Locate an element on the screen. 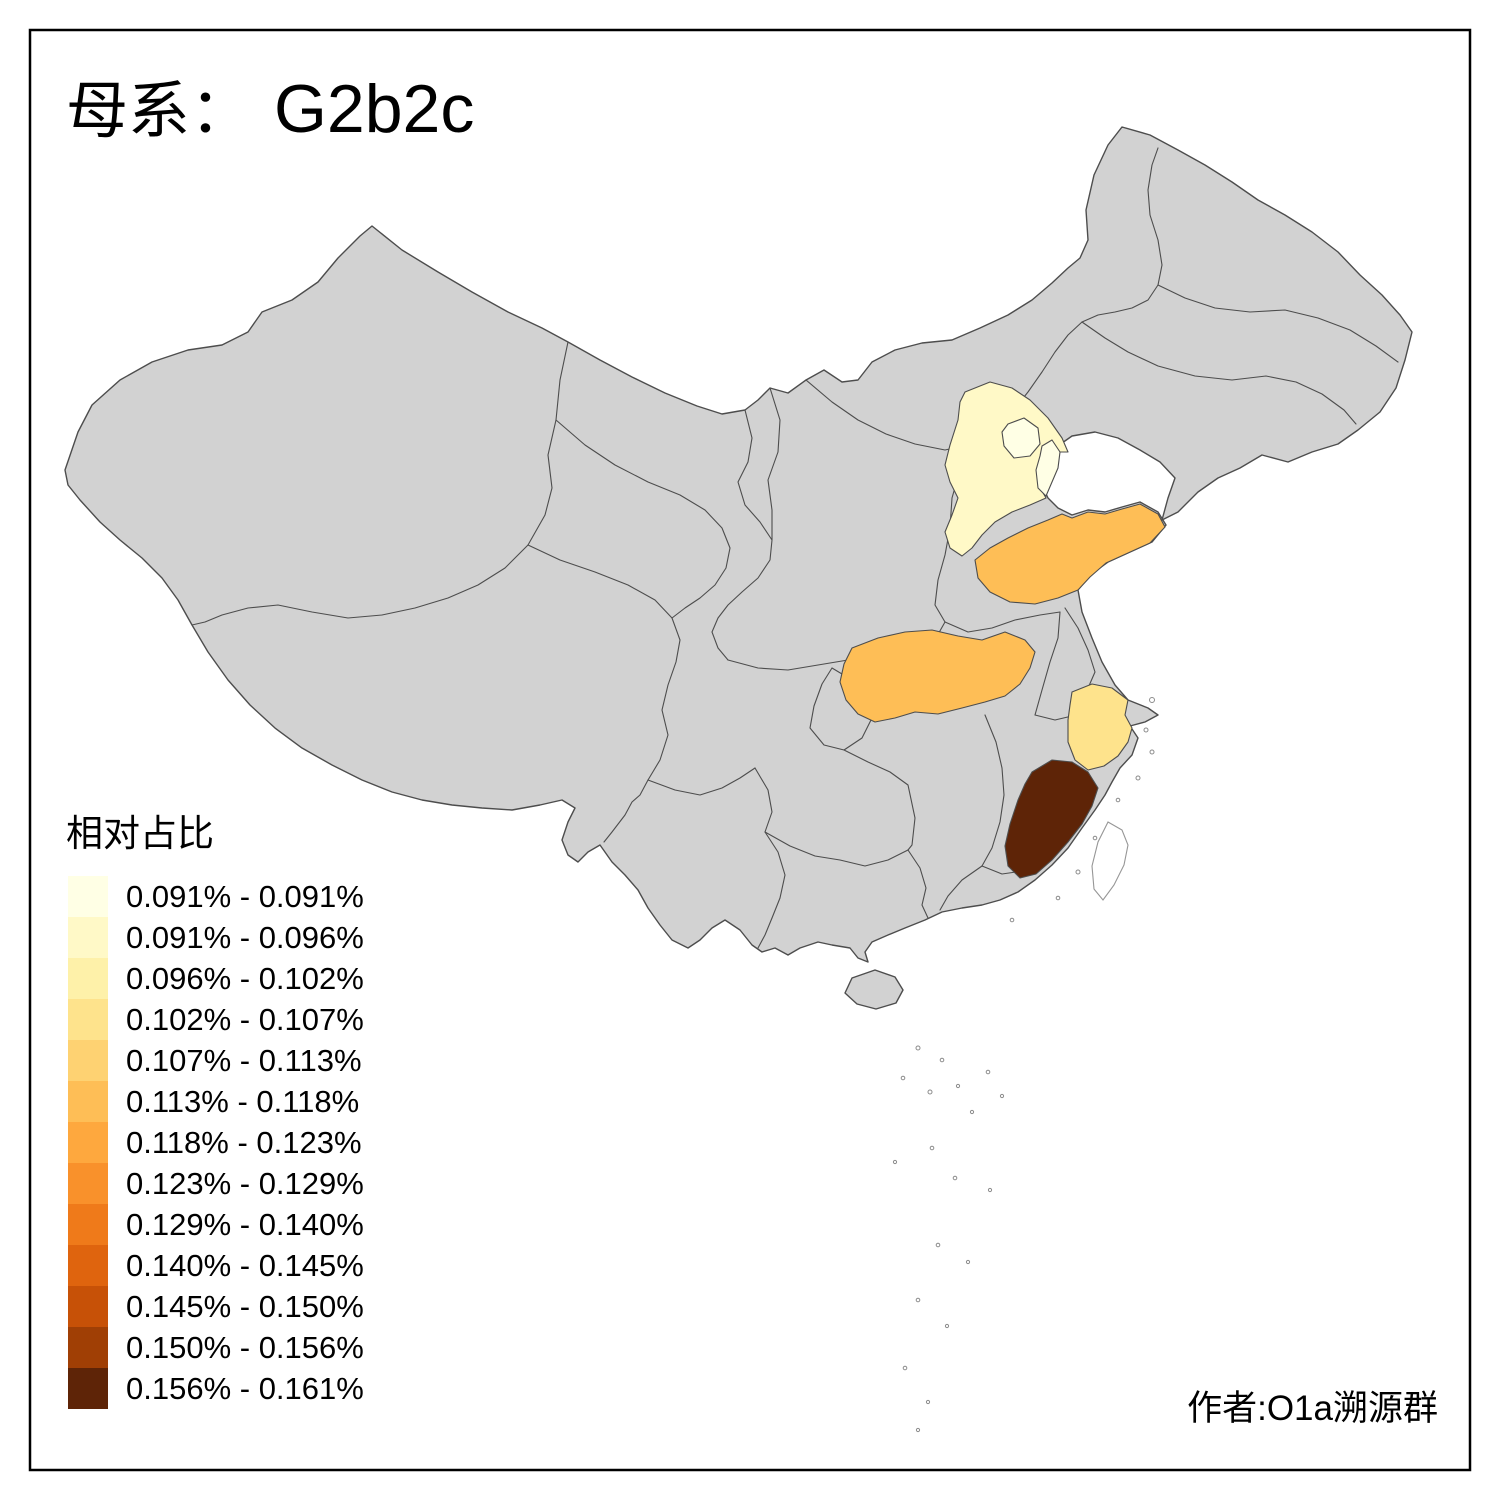 The image size is (1500, 1500). legend-label-5: 0.107% - 0.113% is located at coordinates (244, 1060).